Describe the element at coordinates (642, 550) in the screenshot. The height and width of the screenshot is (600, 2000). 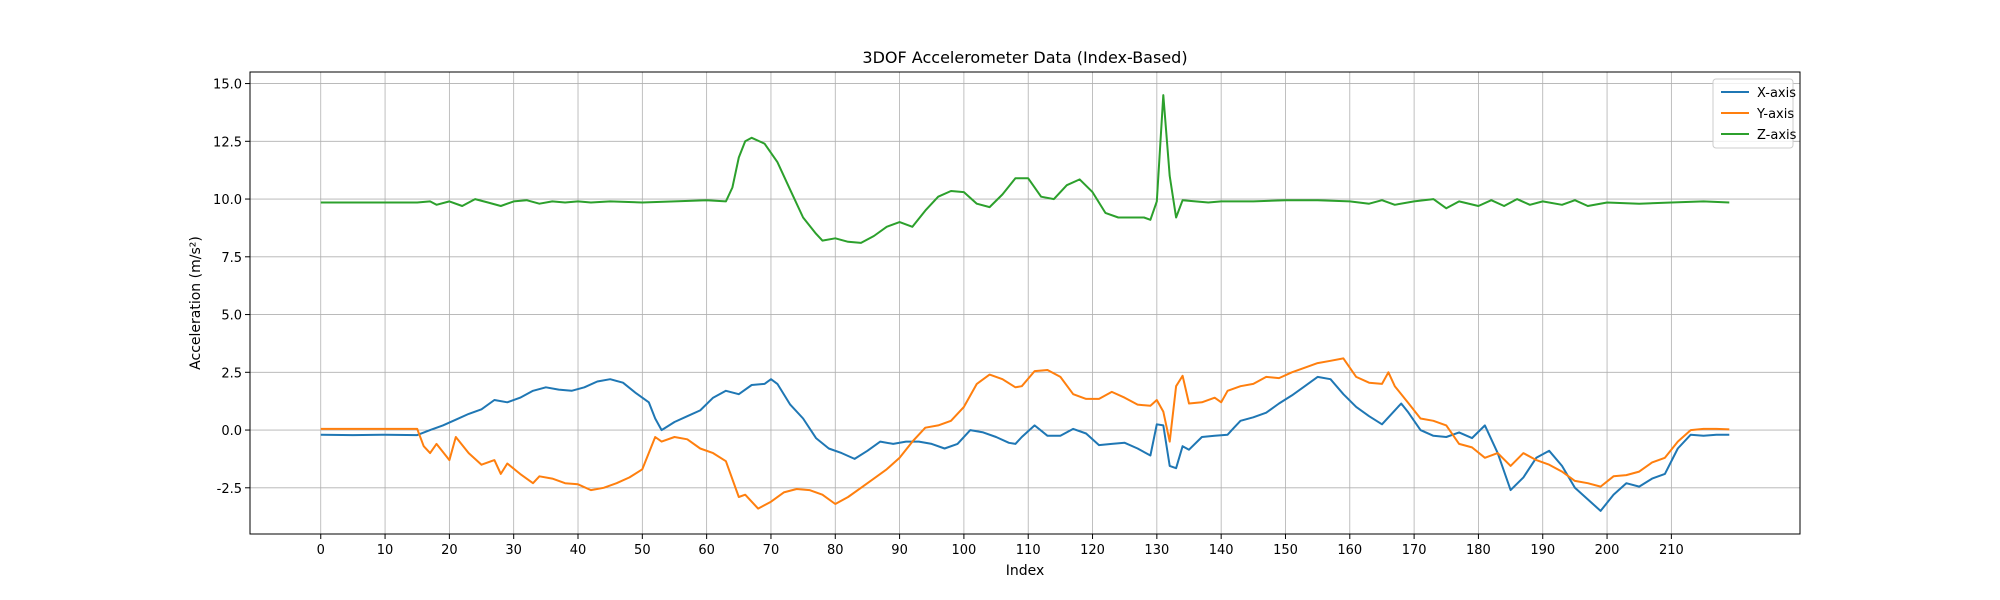
I see `x-tick-label: 50` at that location.